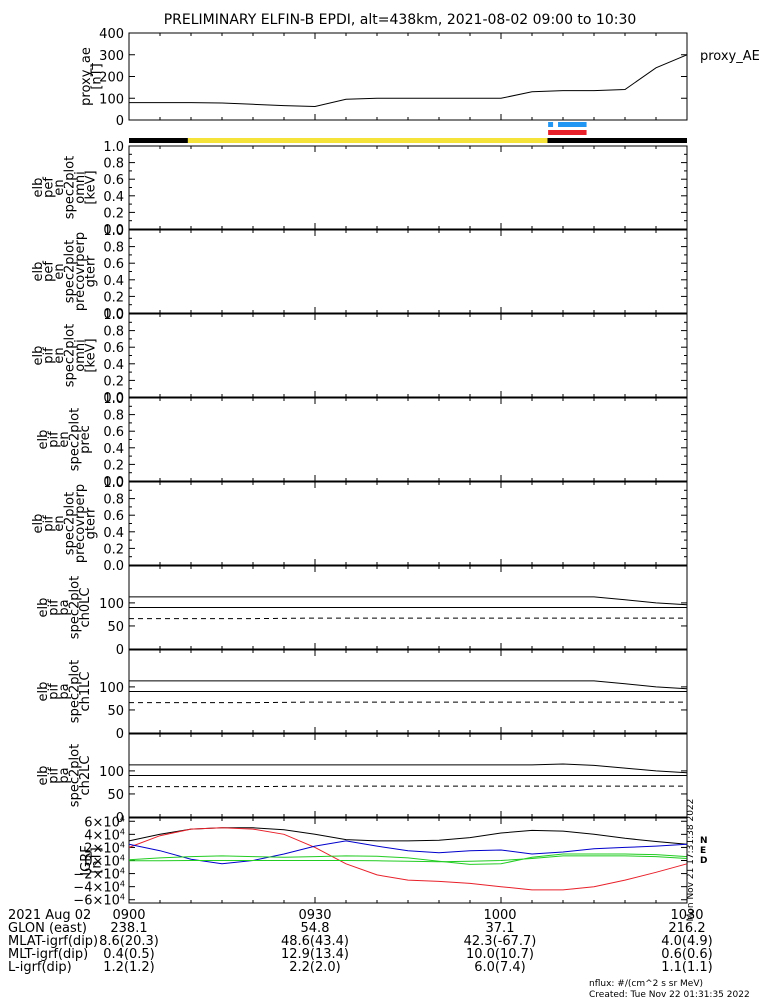  What do you see at coordinates (500, 928) in the screenshot?
I see `footer-value: 37.1` at bounding box center [500, 928].